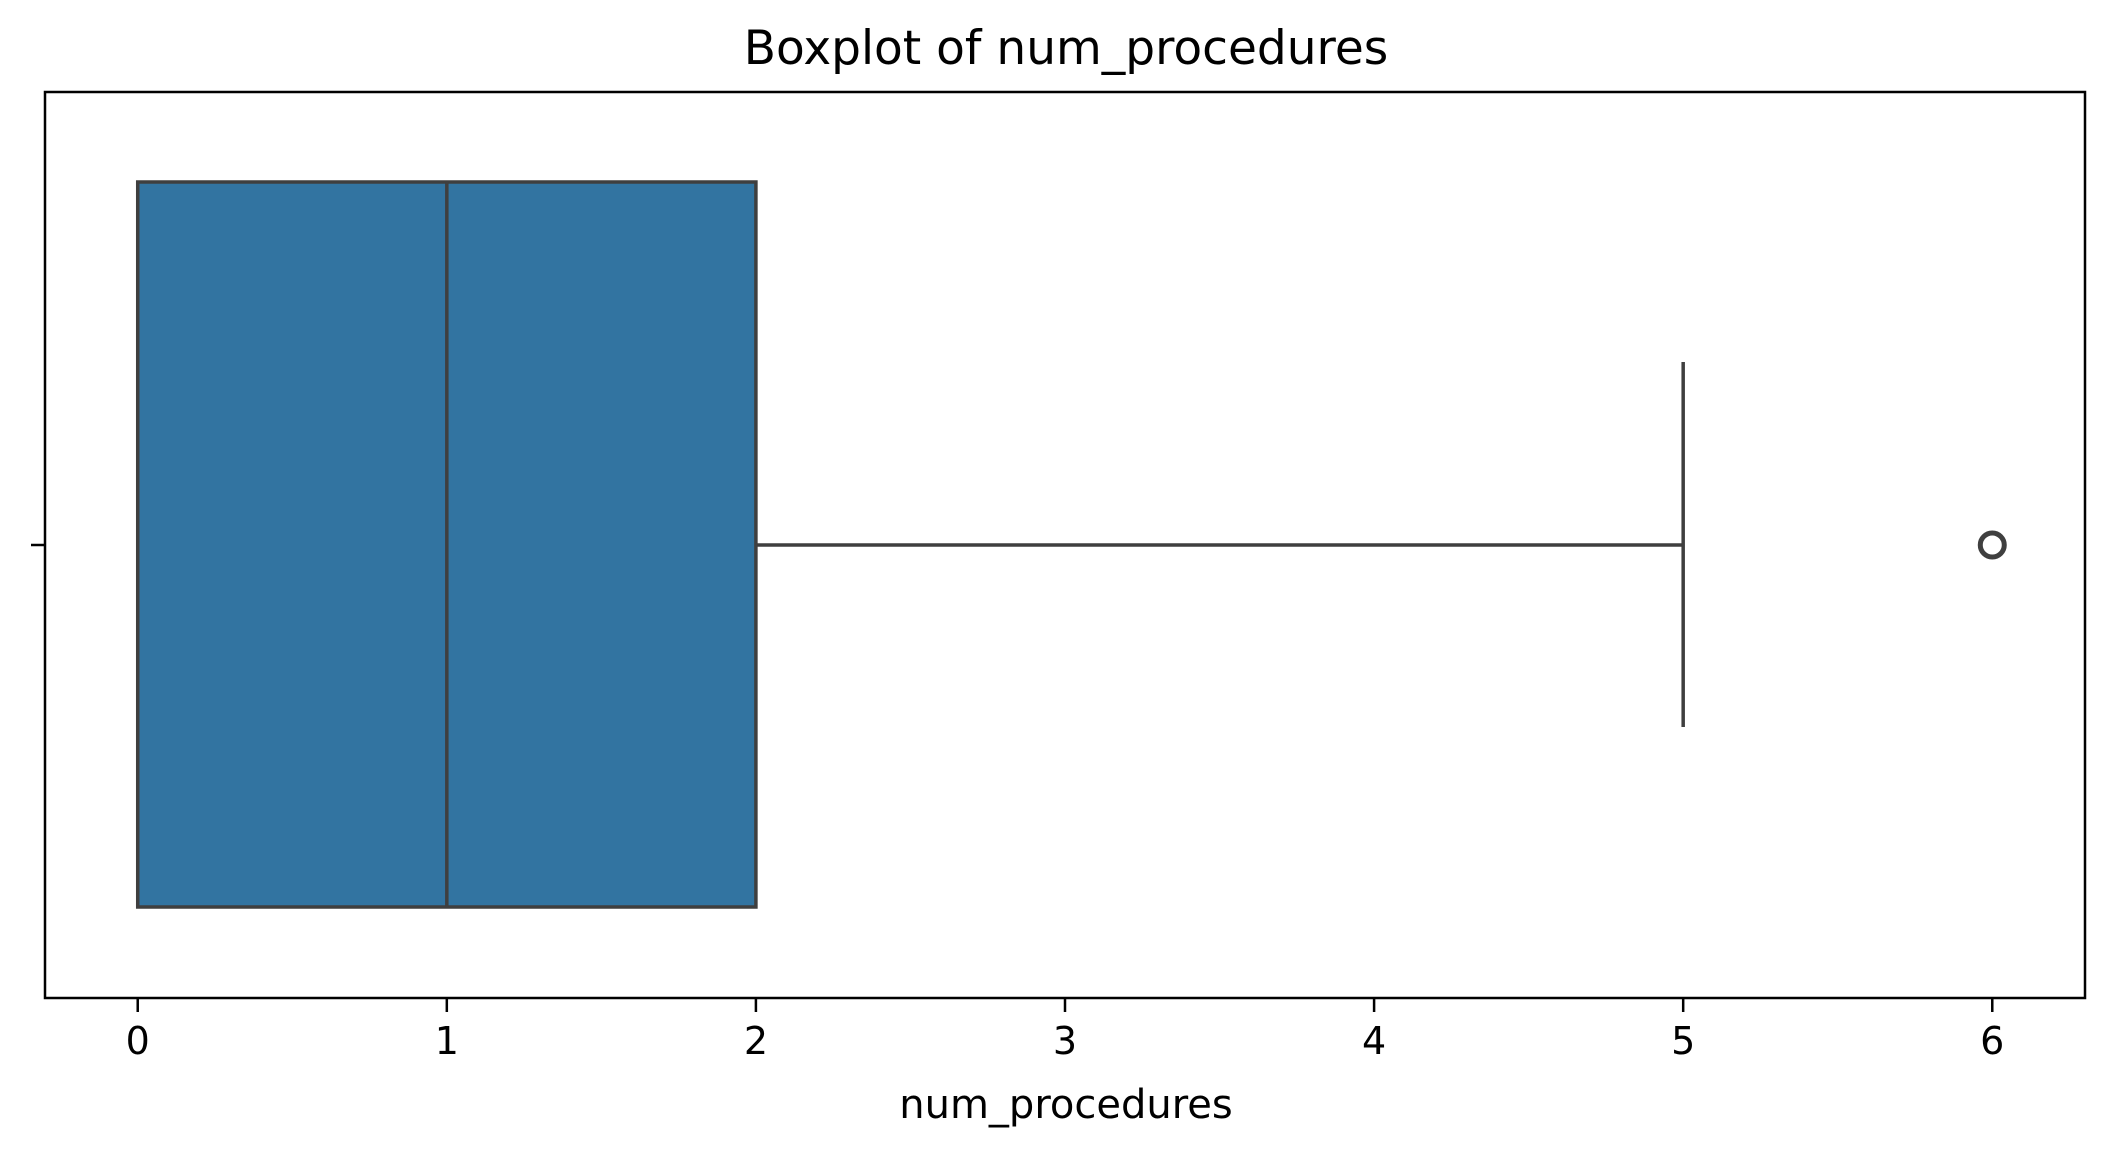 This screenshot has height=1158, width=2114. I want to click on x-tick-label: 6, so click(1992, 1041).